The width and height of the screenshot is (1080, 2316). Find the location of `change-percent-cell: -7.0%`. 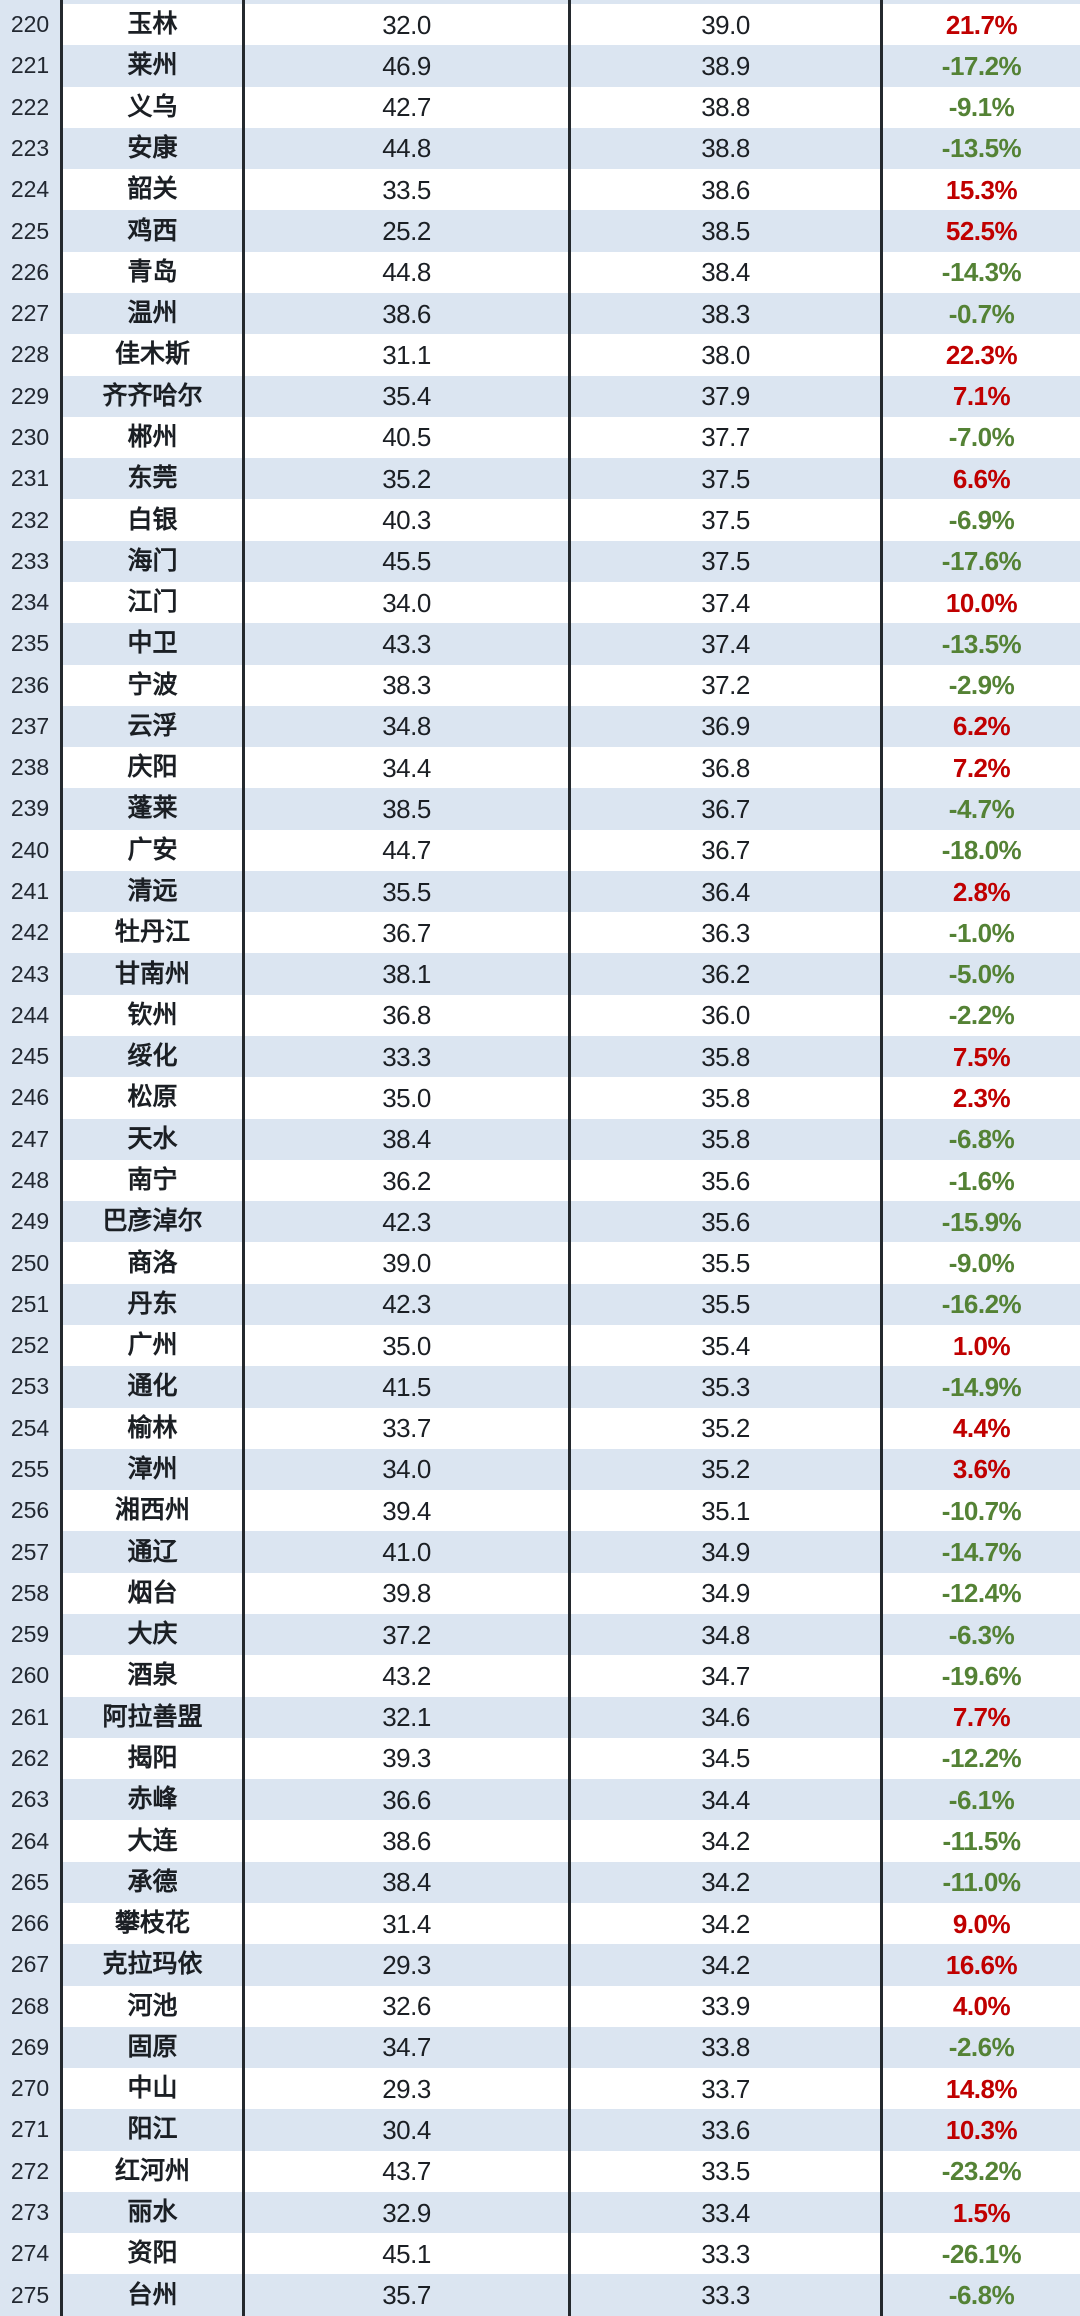

change-percent-cell: -7.0% is located at coordinates (981, 437).